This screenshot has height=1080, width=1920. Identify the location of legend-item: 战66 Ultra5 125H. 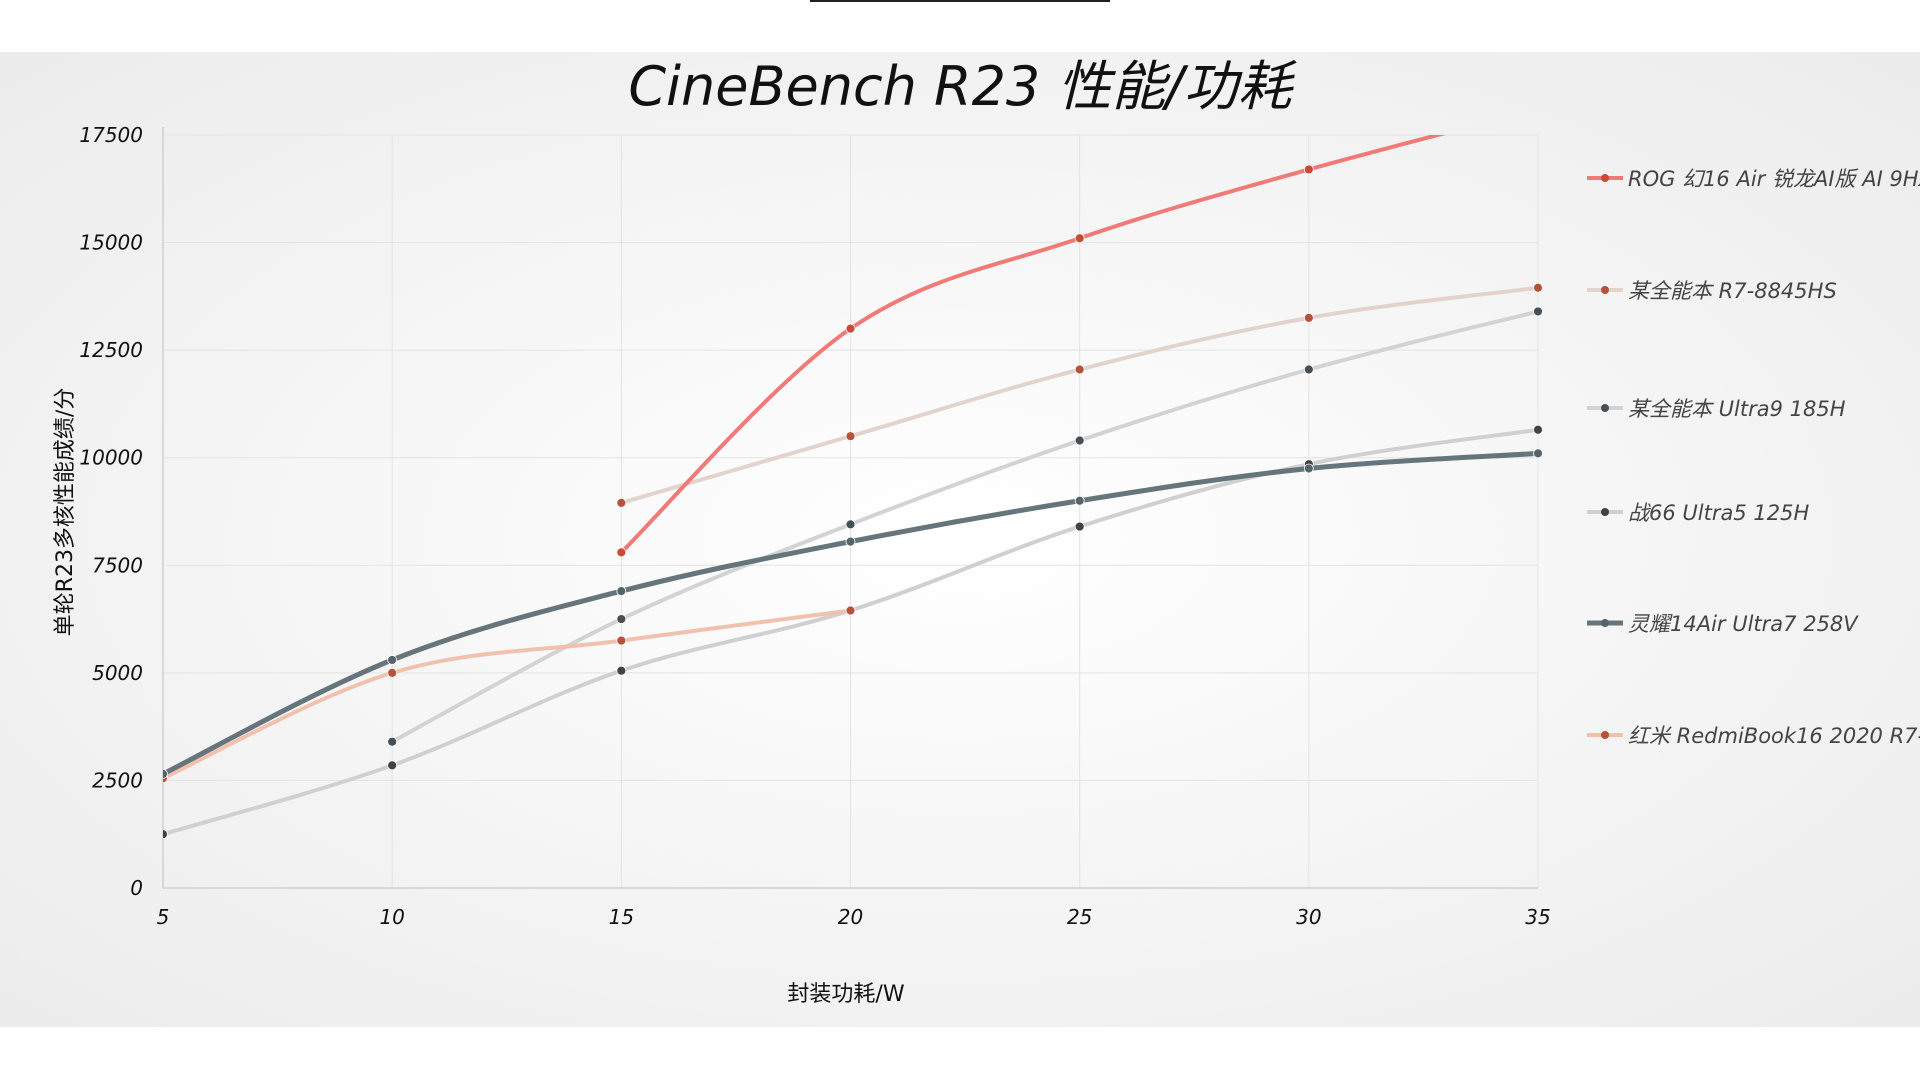
(1698, 513).